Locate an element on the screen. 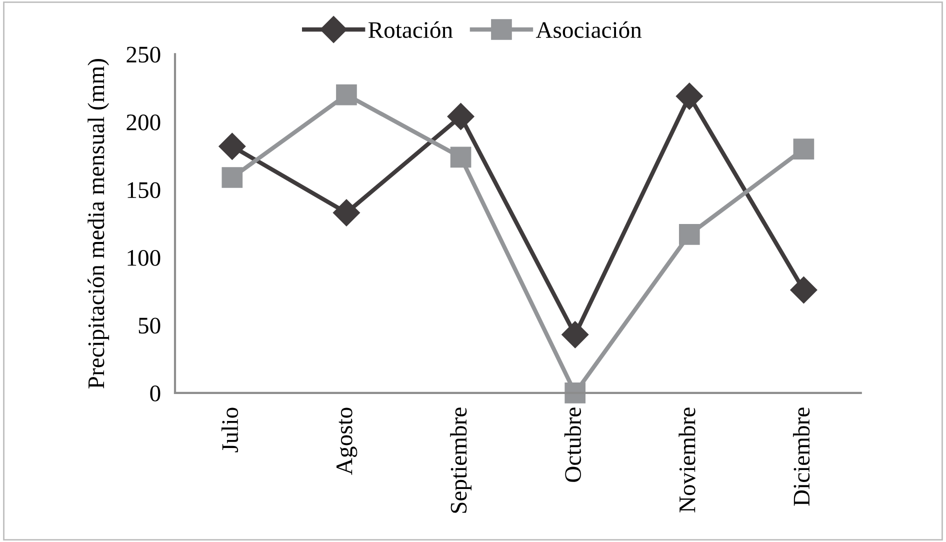  y-tick-label: 200 is located at coordinates (143, 122).